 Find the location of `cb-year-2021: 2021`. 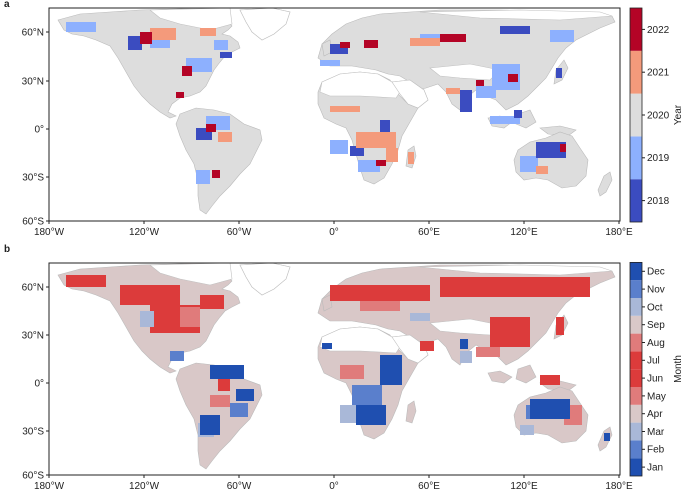

cb-year-2021: 2021 is located at coordinates (658, 73).